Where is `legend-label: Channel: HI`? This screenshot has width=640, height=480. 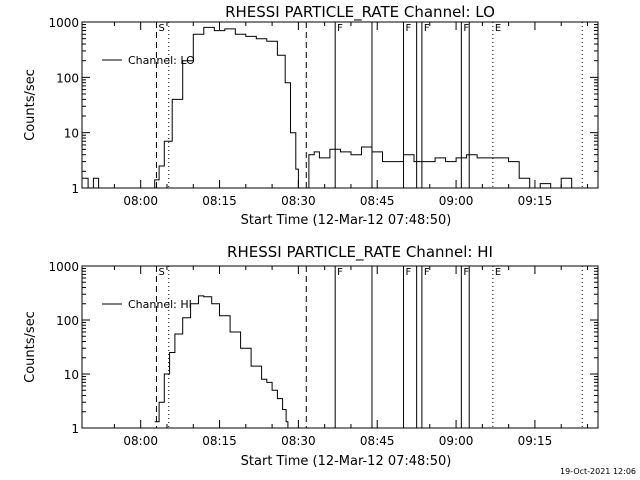 legend-label: Channel: HI is located at coordinates (160, 304).